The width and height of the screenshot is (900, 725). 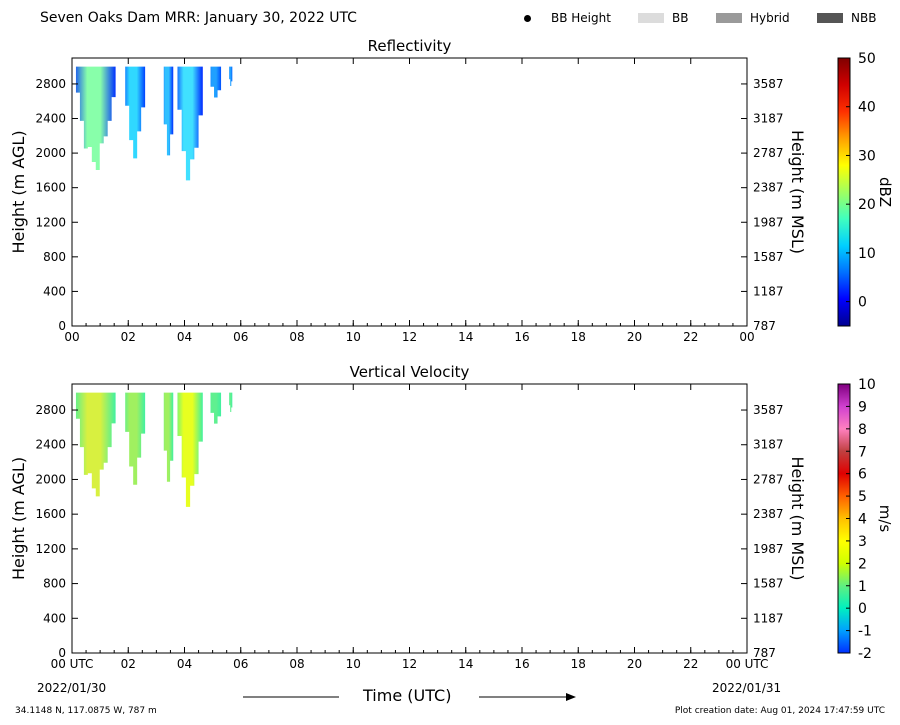 I want to click on colorbar-tick-label: 9, so click(x=862, y=407).